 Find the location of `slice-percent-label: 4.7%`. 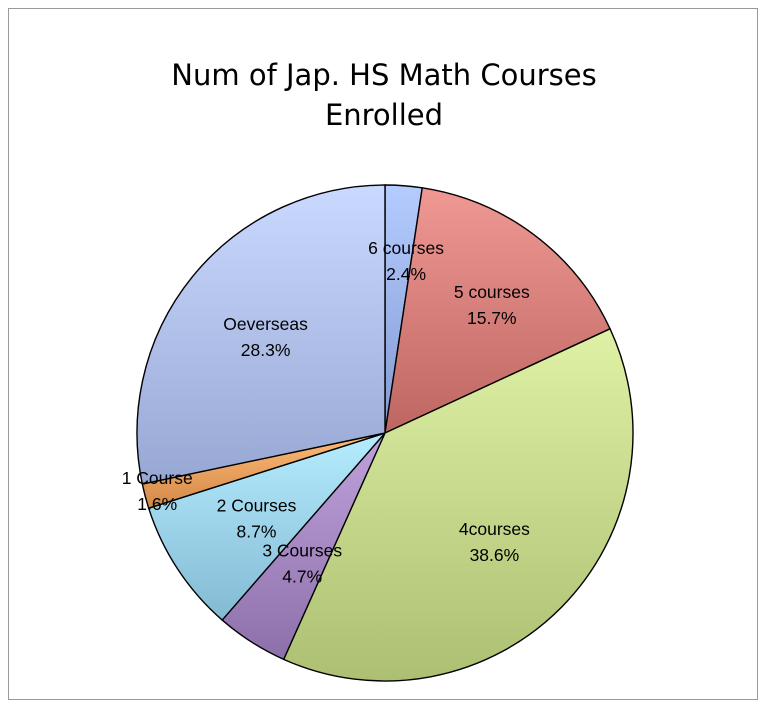

slice-percent-label: 4.7% is located at coordinates (302, 577).